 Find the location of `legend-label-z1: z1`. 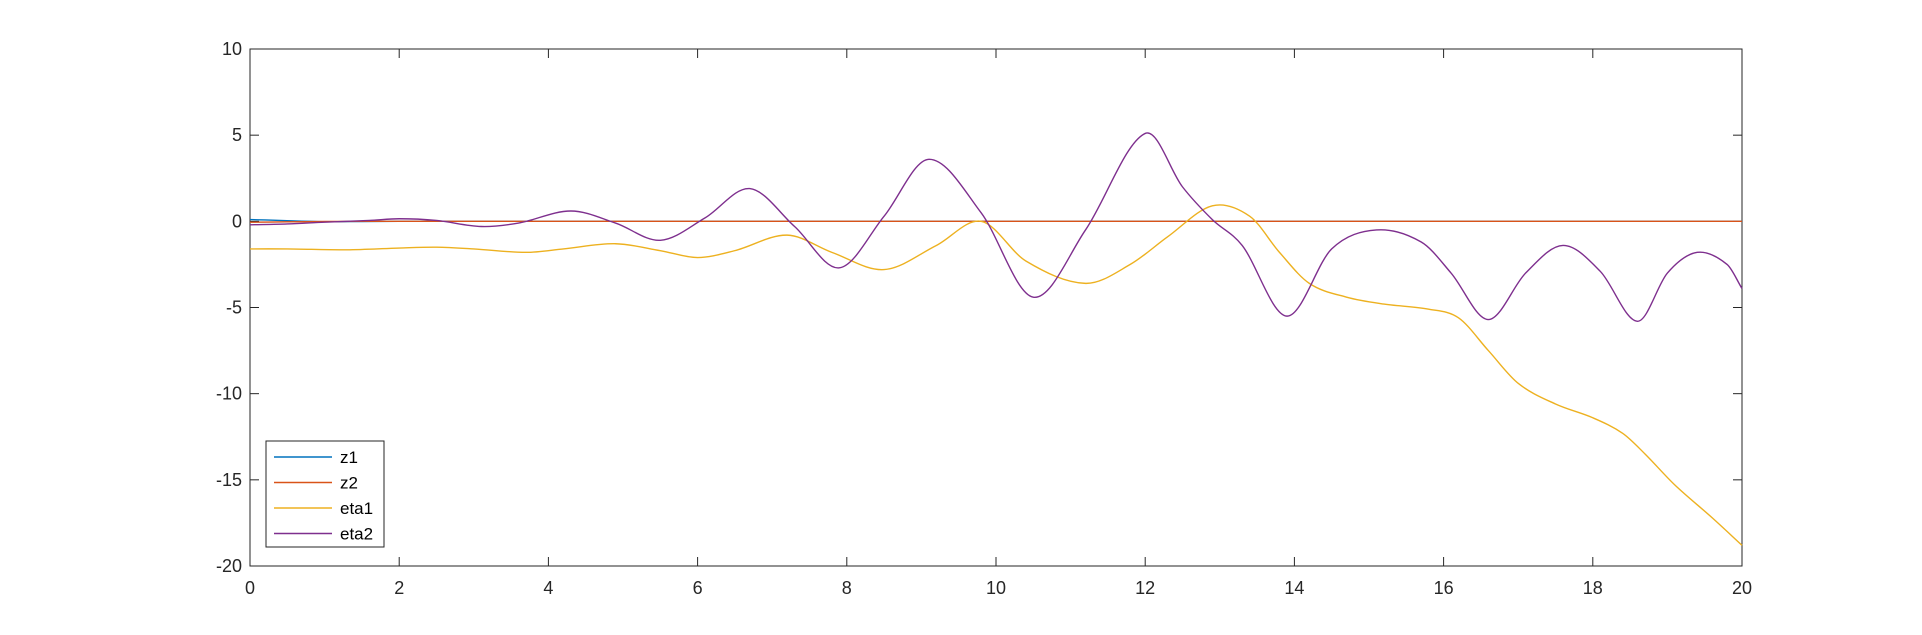

legend-label-z1: z1 is located at coordinates (349, 457).